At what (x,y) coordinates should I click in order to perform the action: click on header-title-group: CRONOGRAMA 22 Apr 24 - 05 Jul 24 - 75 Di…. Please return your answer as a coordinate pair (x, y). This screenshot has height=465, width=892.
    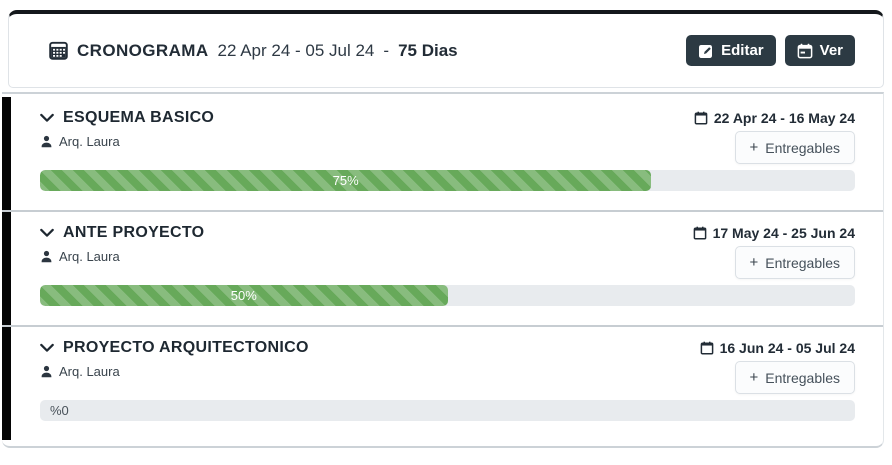
    Looking at the image, I should click on (253, 51).